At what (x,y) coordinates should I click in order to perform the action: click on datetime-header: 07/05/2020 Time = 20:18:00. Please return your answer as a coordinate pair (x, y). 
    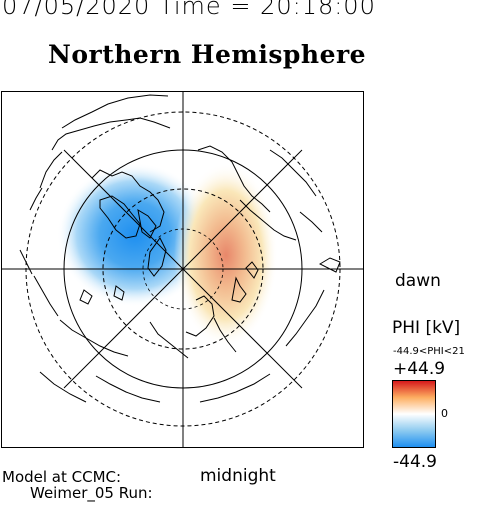
    Looking at the image, I should click on (189, 10).